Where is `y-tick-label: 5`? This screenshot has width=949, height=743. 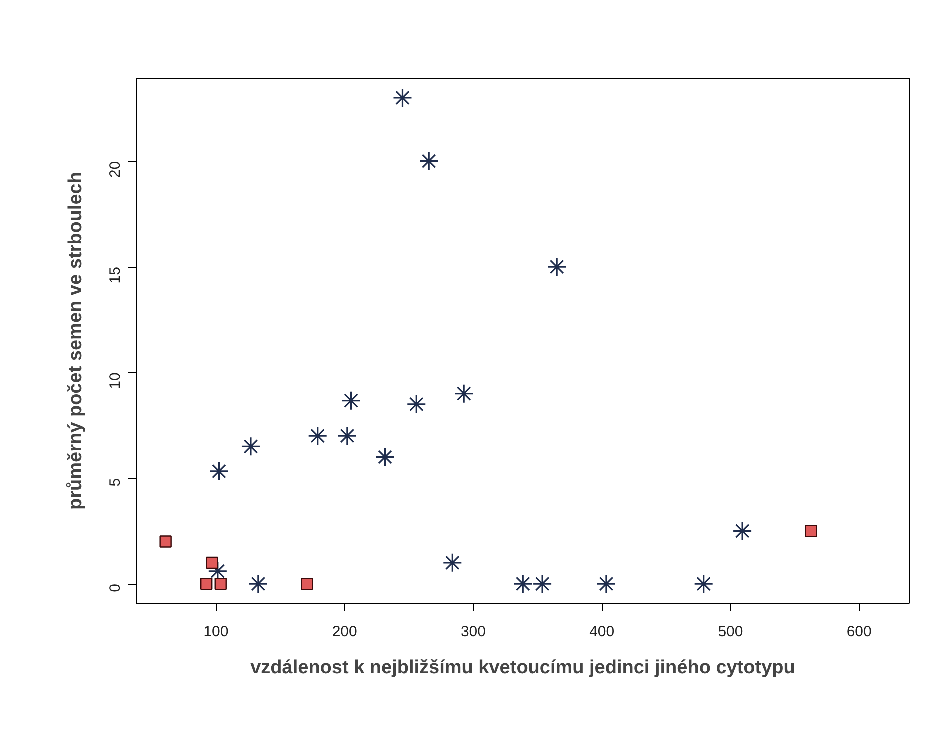 y-tick-label: 5 is located at coordinates (115, 482).